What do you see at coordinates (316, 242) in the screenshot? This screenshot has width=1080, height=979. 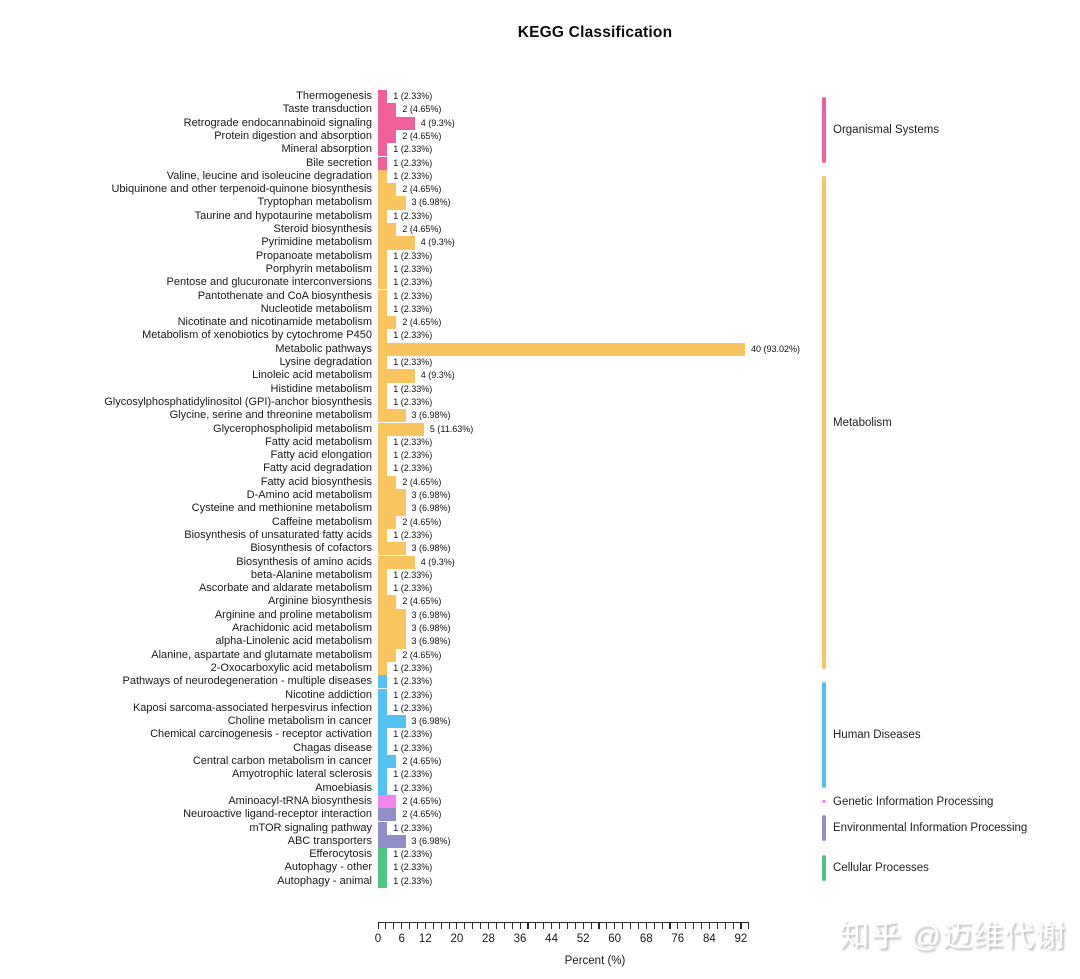 I see `pathway-label: Pyrimidine metabolism` at bounding box center [316, 242].